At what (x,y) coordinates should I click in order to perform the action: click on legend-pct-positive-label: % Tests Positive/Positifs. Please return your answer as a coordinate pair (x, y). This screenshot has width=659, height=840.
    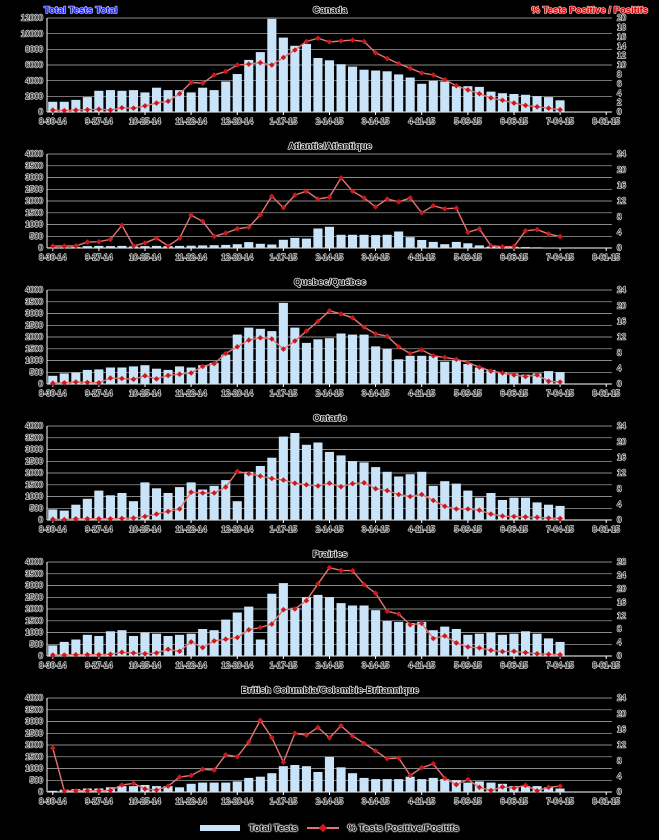
    Looking at the image, I should click on (403, 828).